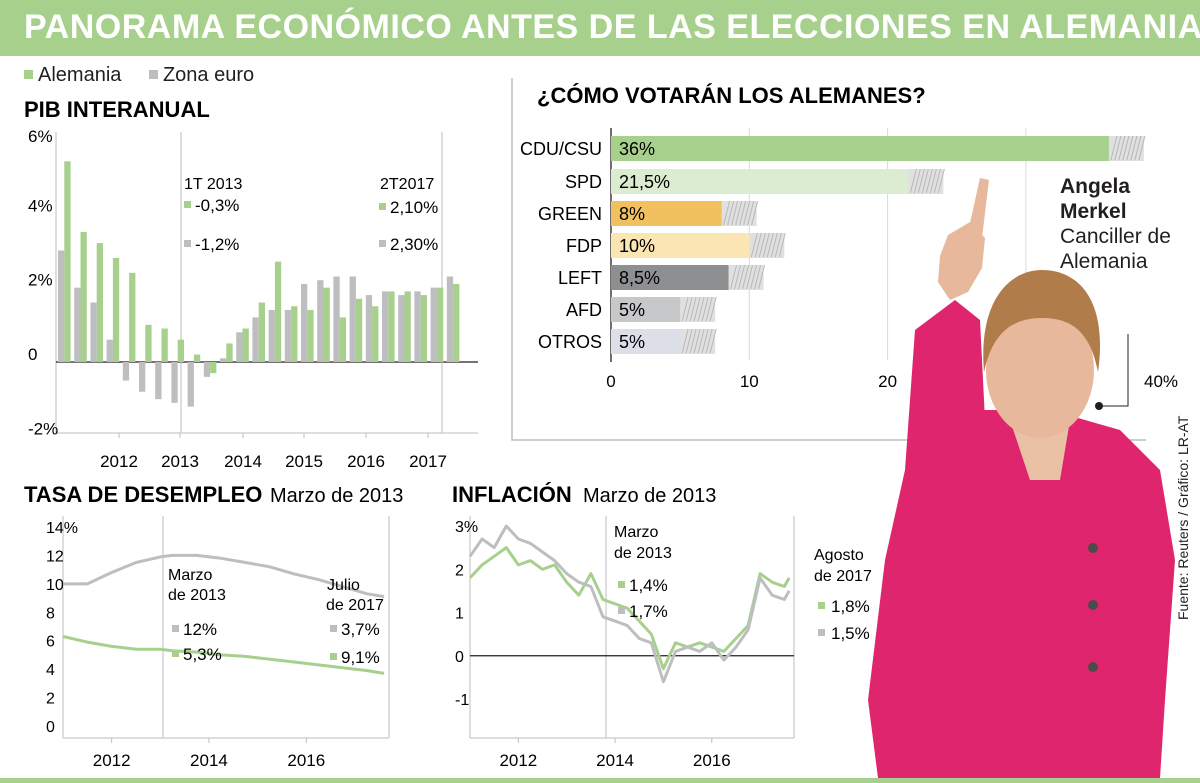 This screenshot has height=783, width=1200. Describe the element at coordinates (632, 214) in the screenshot. I see `vote-value-label: 8%` at that location.